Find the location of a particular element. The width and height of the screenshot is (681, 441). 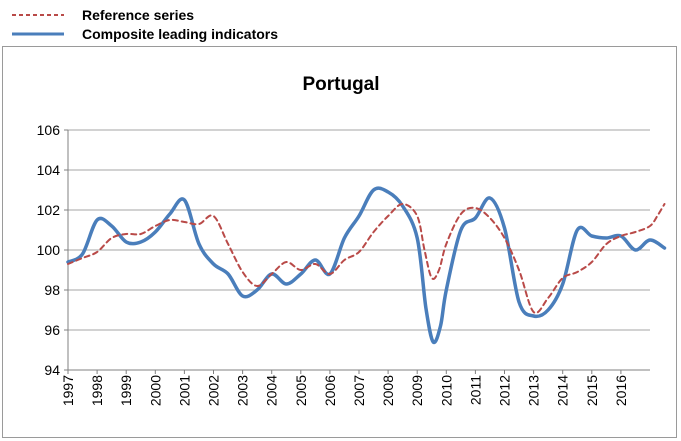

x-tick-label: 2014 is located at coordinates (563, 390).